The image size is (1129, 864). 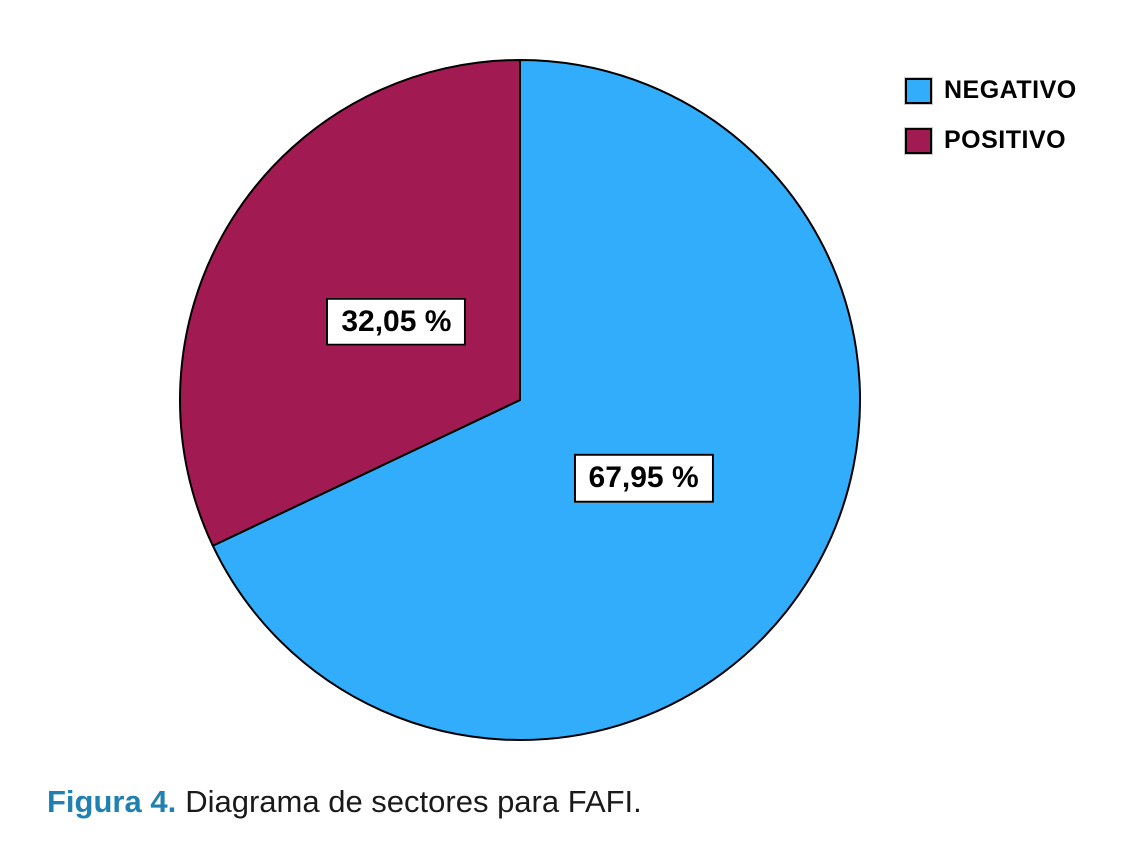 What do you see at coordinates (1010, 90) in the screenshot?
I see `legend-label-negativo: NEGATIVO` at bounding box center [1010, 90].